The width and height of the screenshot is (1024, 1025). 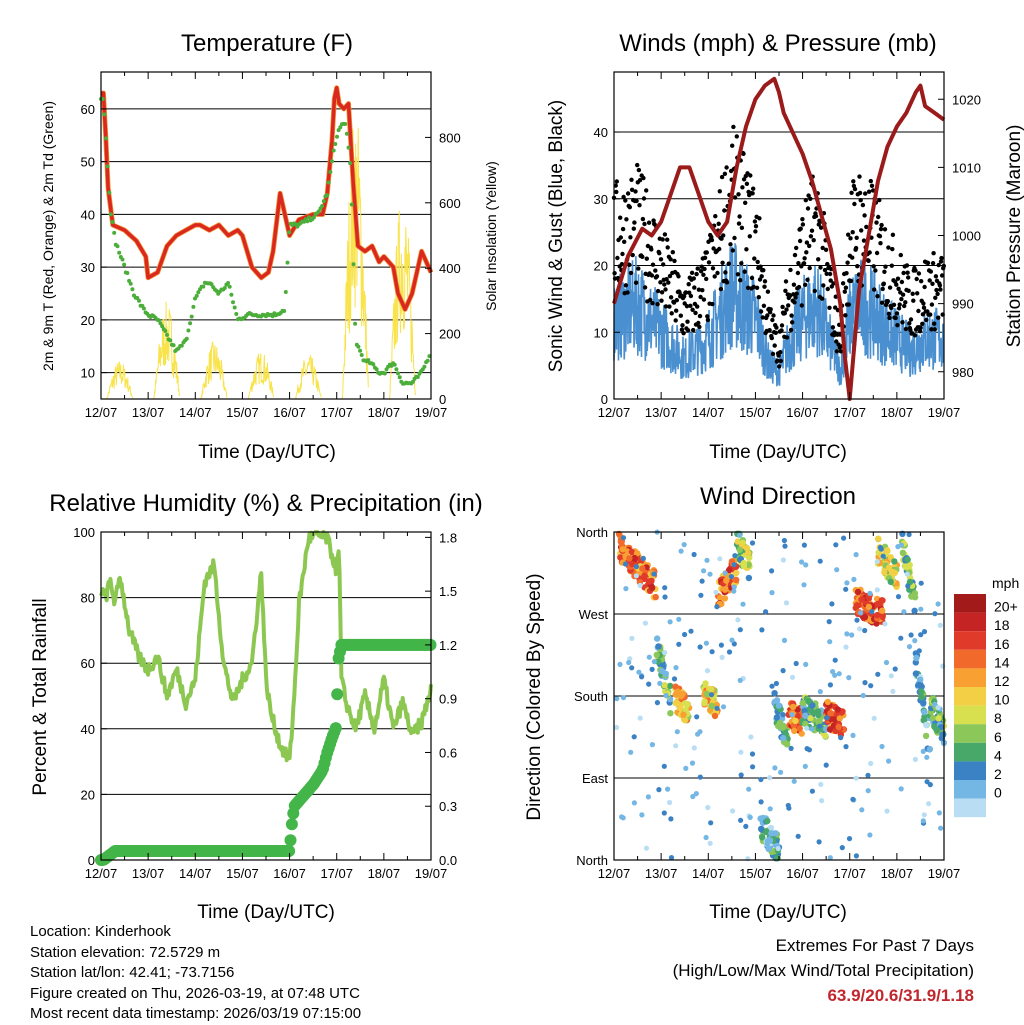 I want to click on y-right-tick-label: 1020, so click(x=966, y=99).